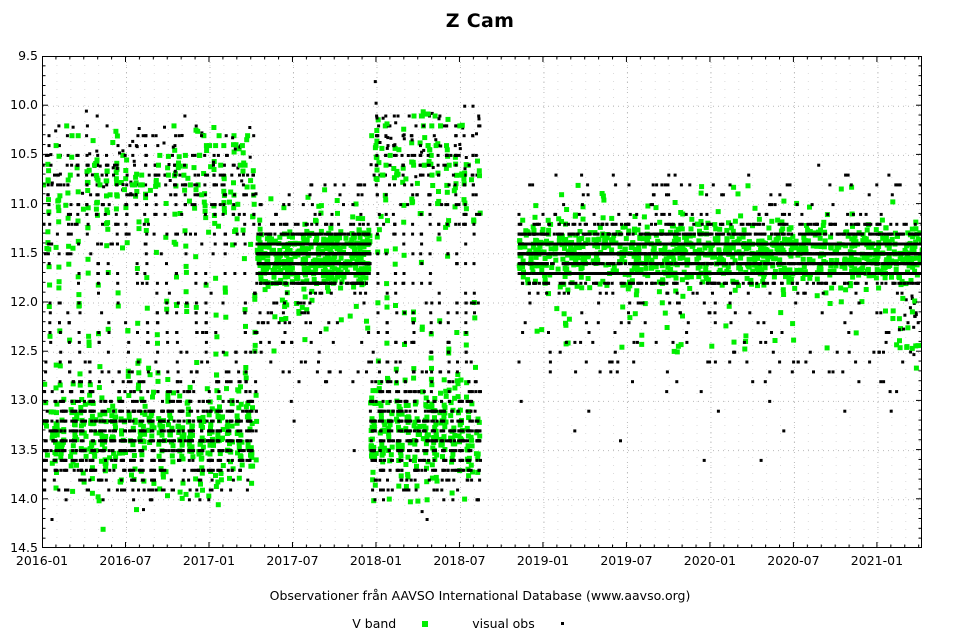 This screenshot has width=960, height=640. Describe the element at coordinates (374, 623) in the screenshot. I see `legend-label-v-band: V band` at that location.